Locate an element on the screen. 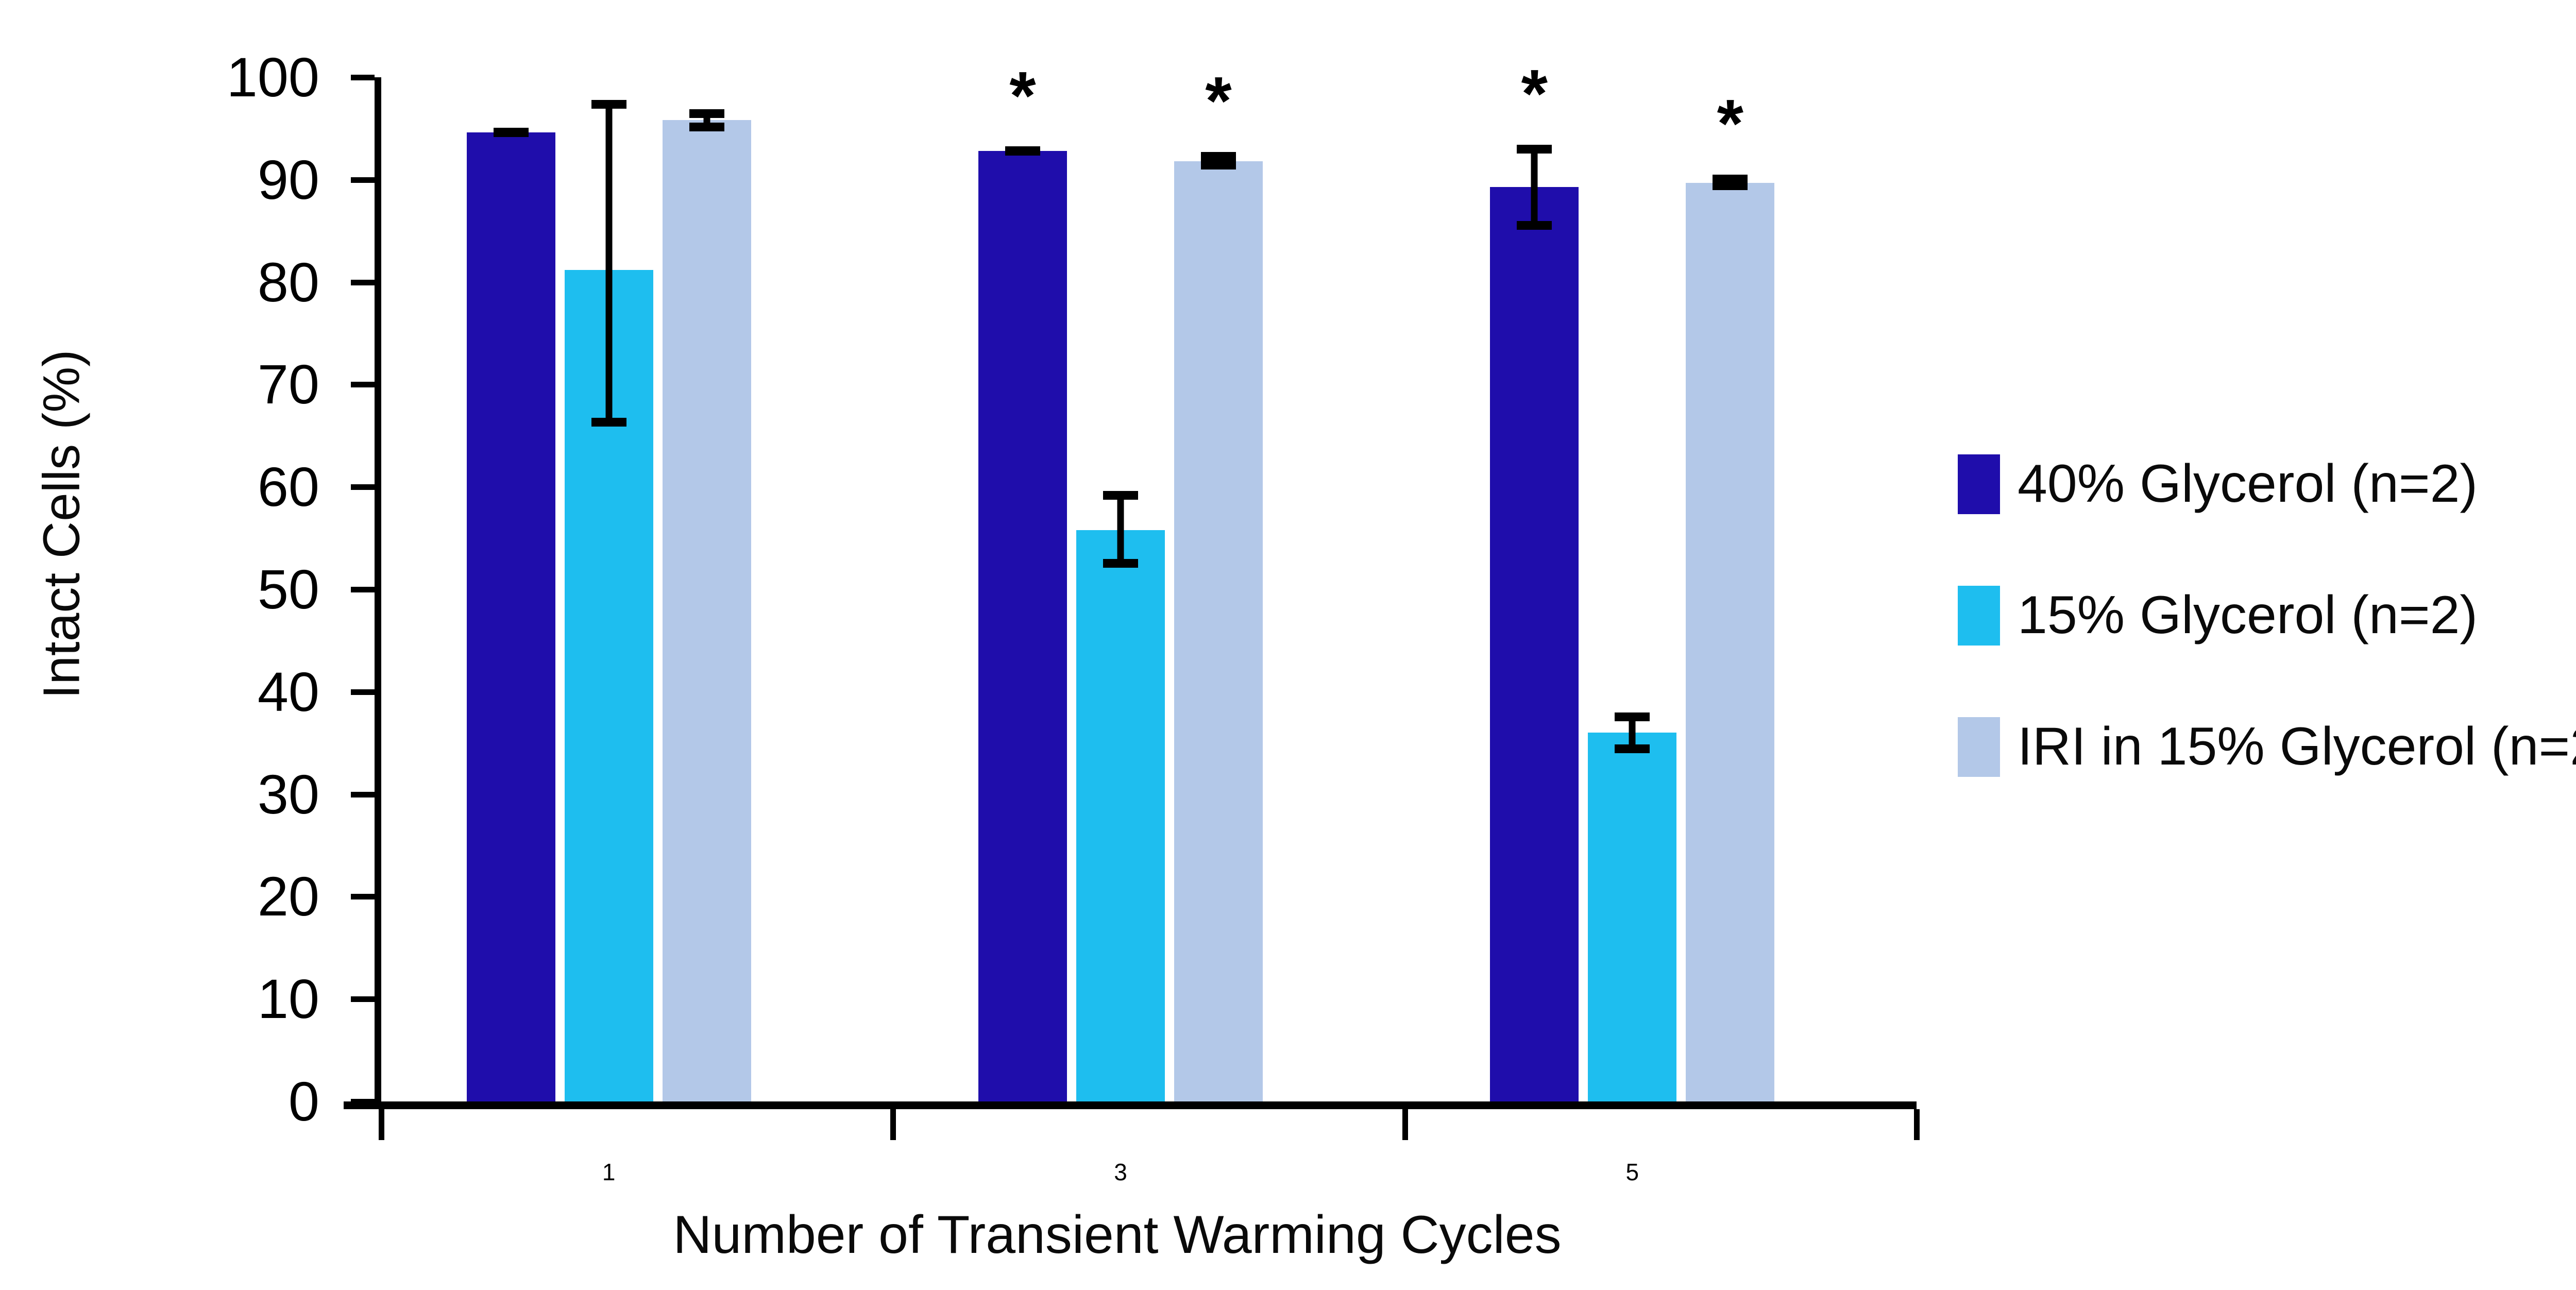  y-tick-label: 40 is located at coordinates (288, 692).